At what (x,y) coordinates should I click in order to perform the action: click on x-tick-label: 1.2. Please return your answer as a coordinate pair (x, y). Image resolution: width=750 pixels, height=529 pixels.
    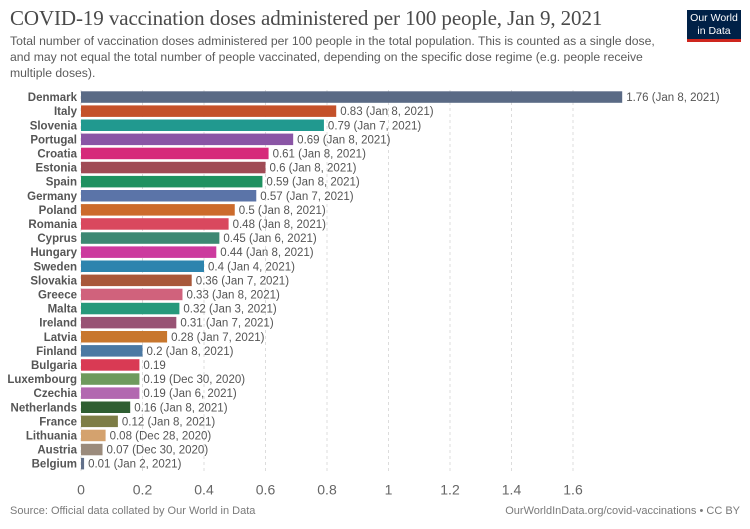
    Looking at the image, I should click on (450, 490).